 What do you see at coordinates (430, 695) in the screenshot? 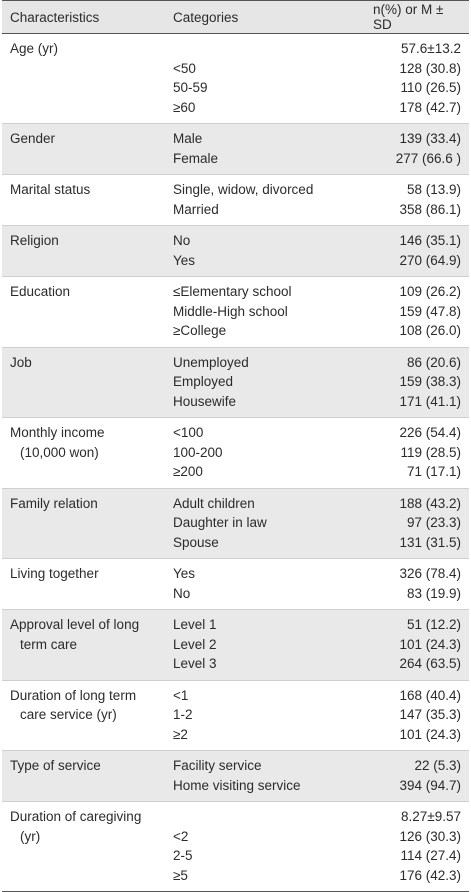
I see `value-item: 168 (40.4)` at bounding box center [430, 695].